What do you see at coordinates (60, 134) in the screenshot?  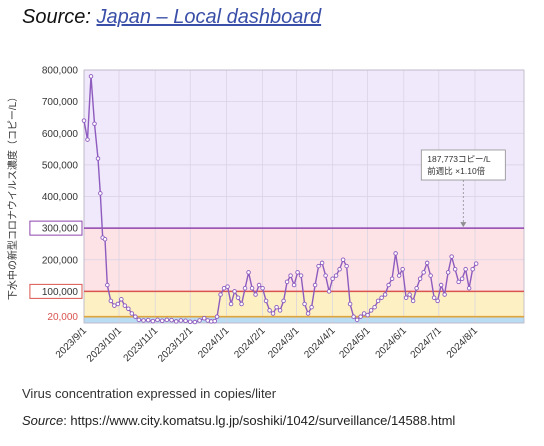 I see `y-tick-label-6: 600,000` at bounding box center [60, 134].